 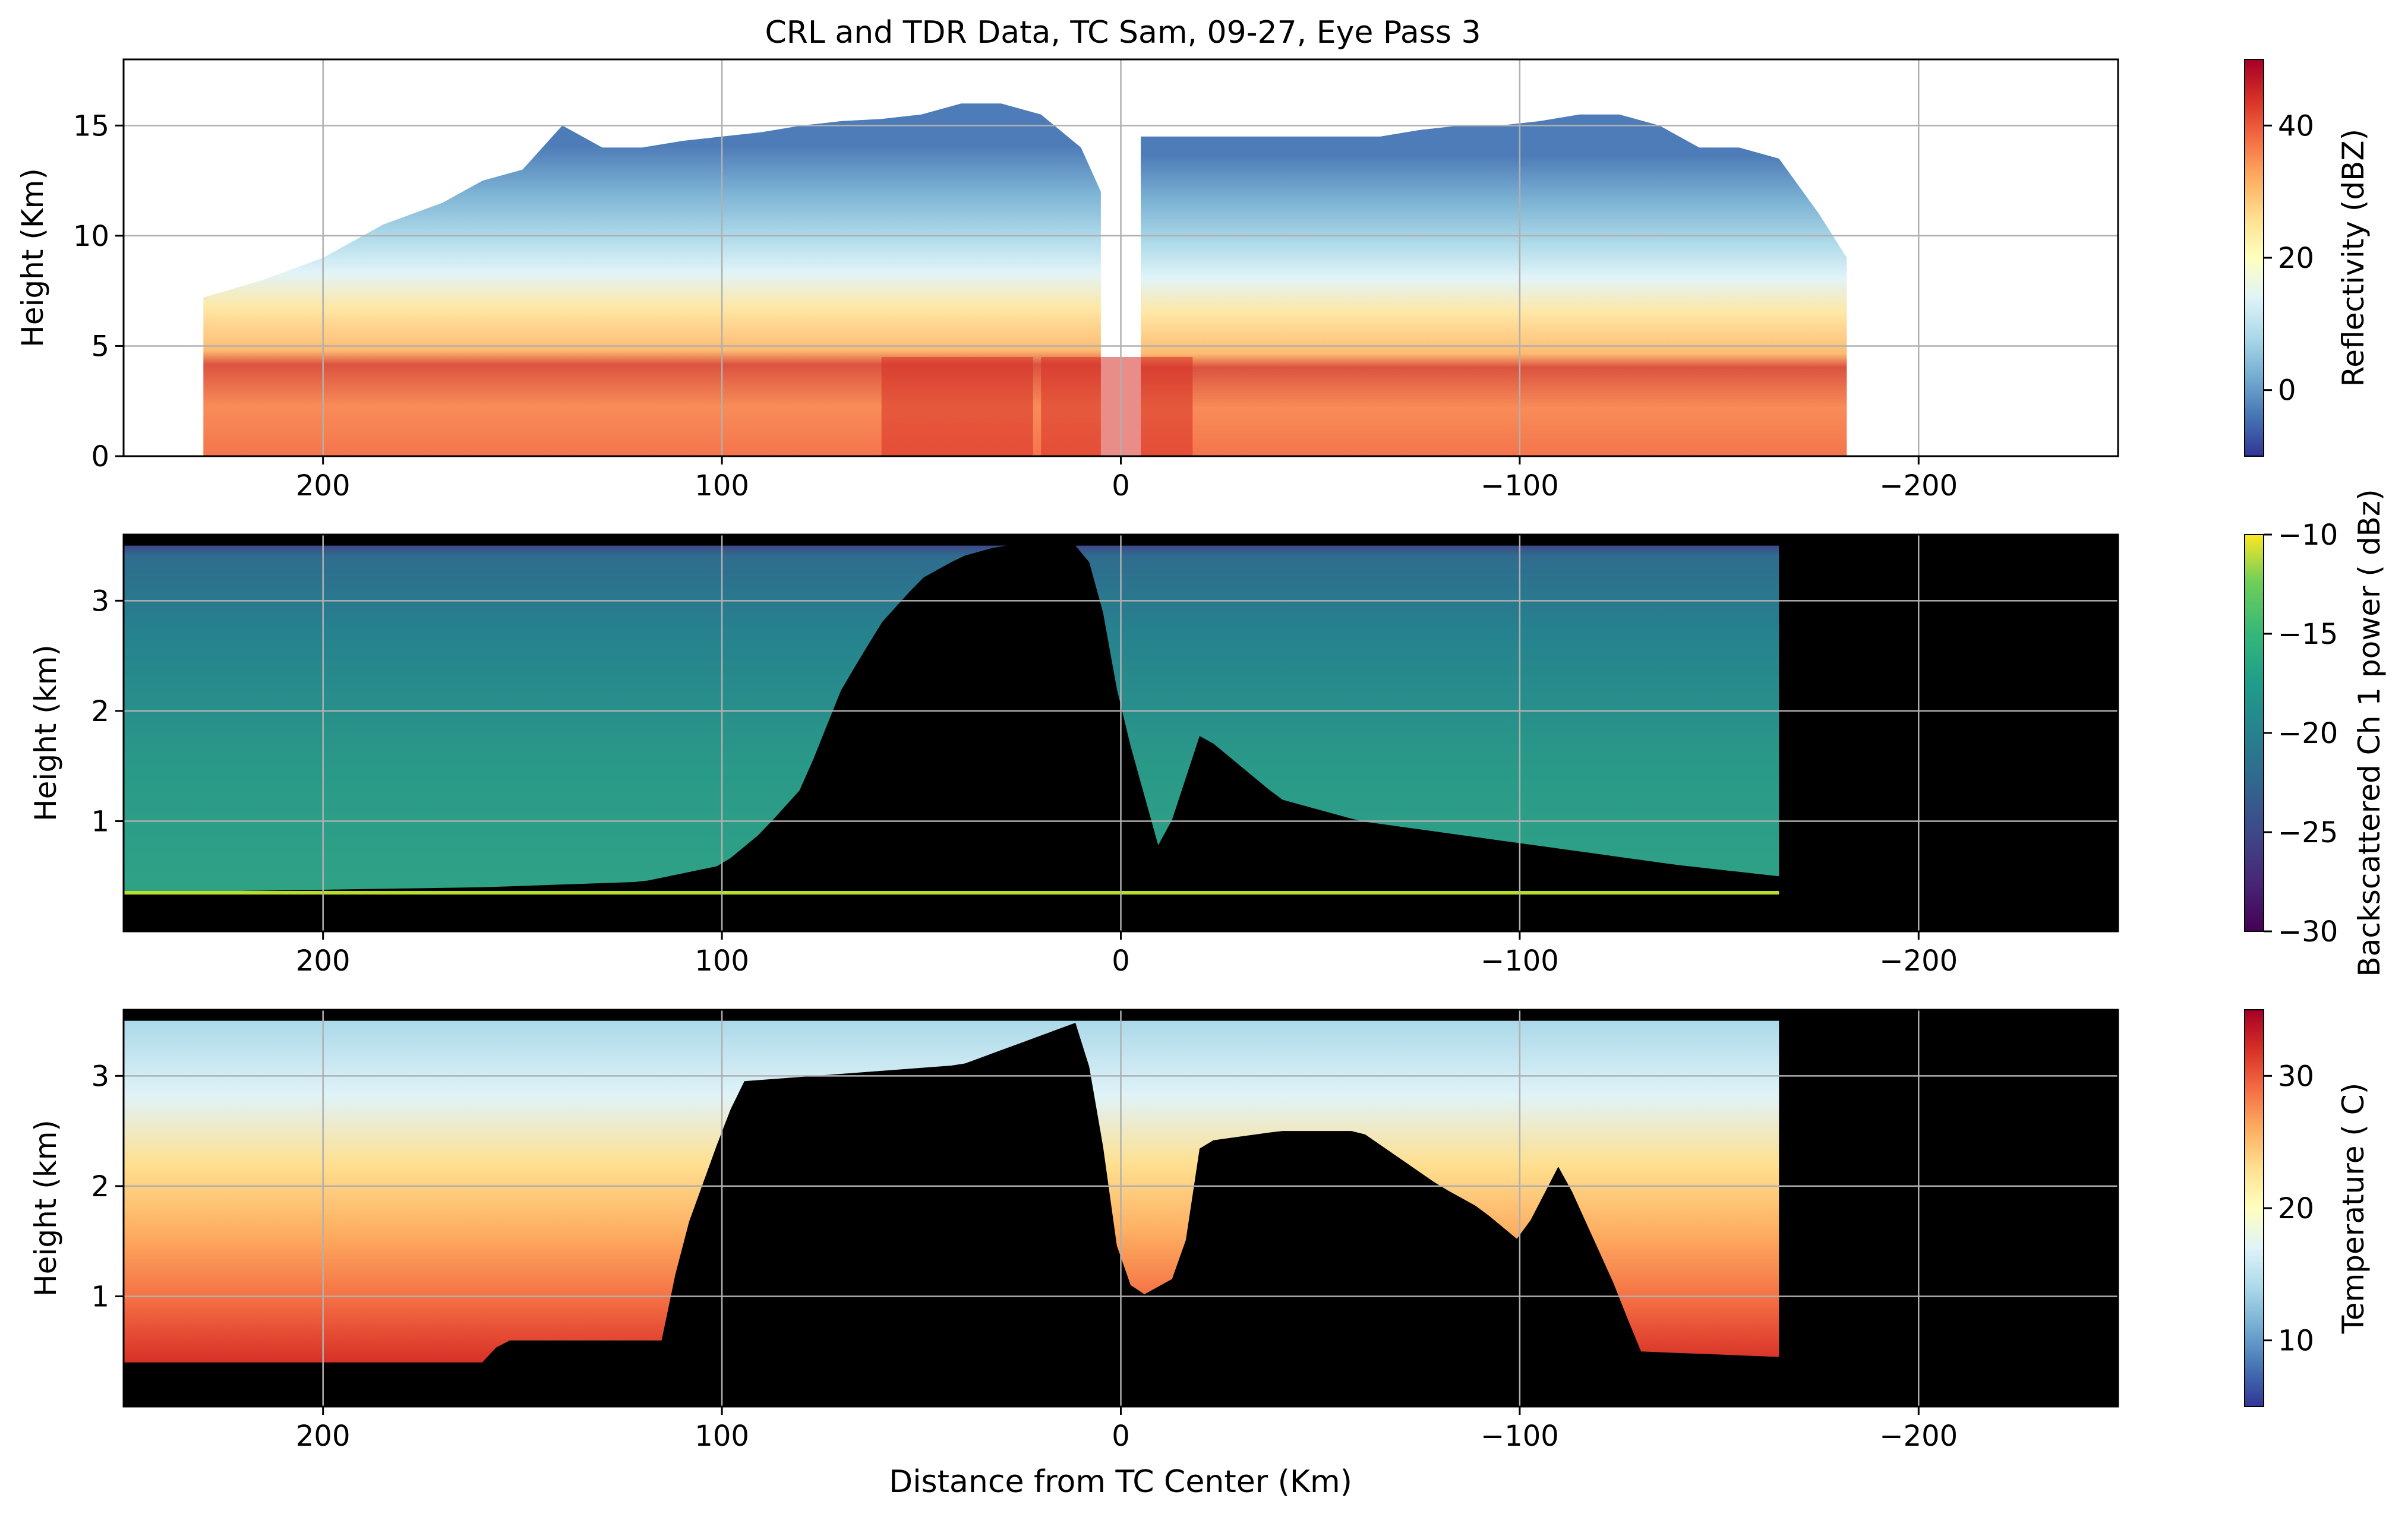 I want to click on p2-ylabel: Height (km), so click(x=46, y=1208).